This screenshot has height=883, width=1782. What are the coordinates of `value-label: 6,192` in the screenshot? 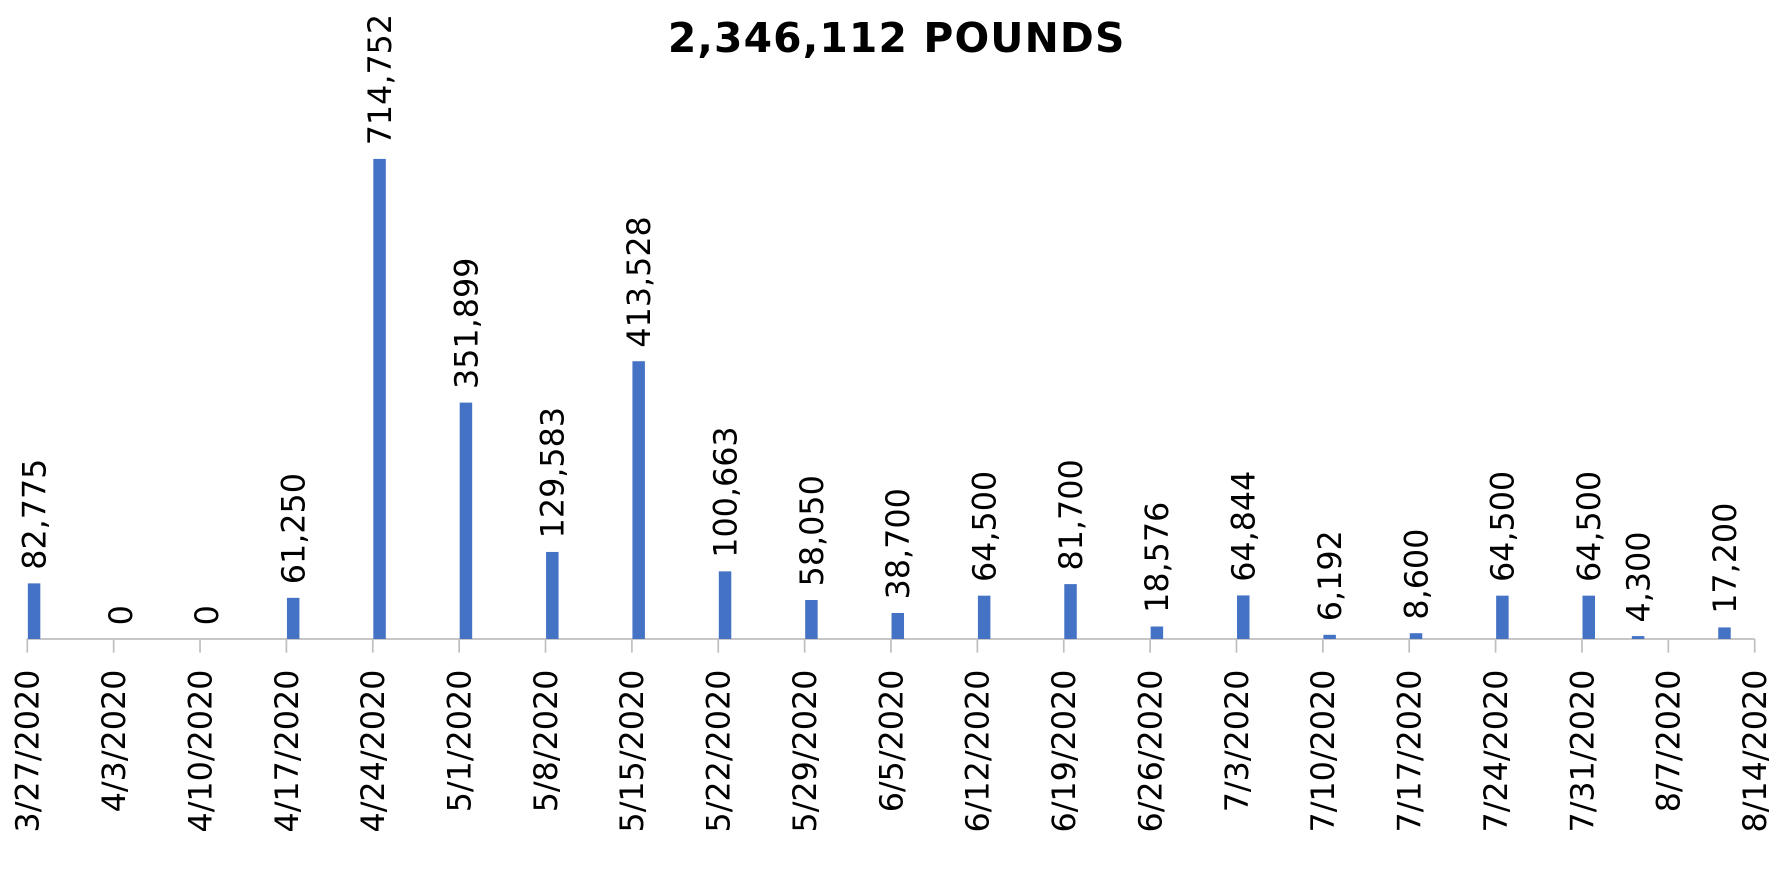 It's located at (1331, 575).